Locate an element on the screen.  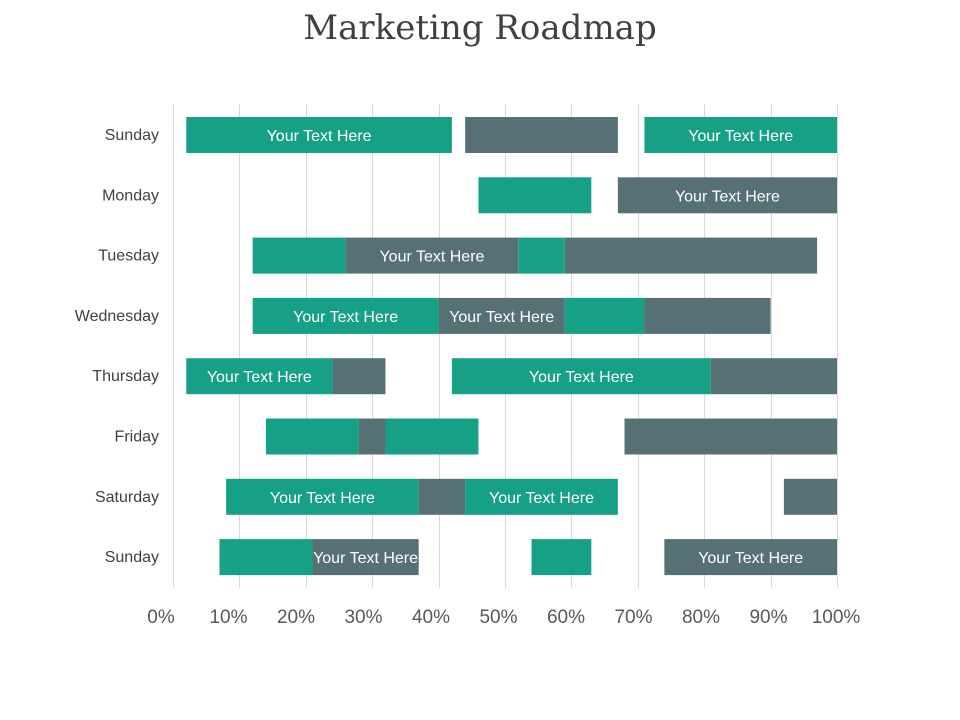
category-label: Friday is located at coordinates (137, 437).